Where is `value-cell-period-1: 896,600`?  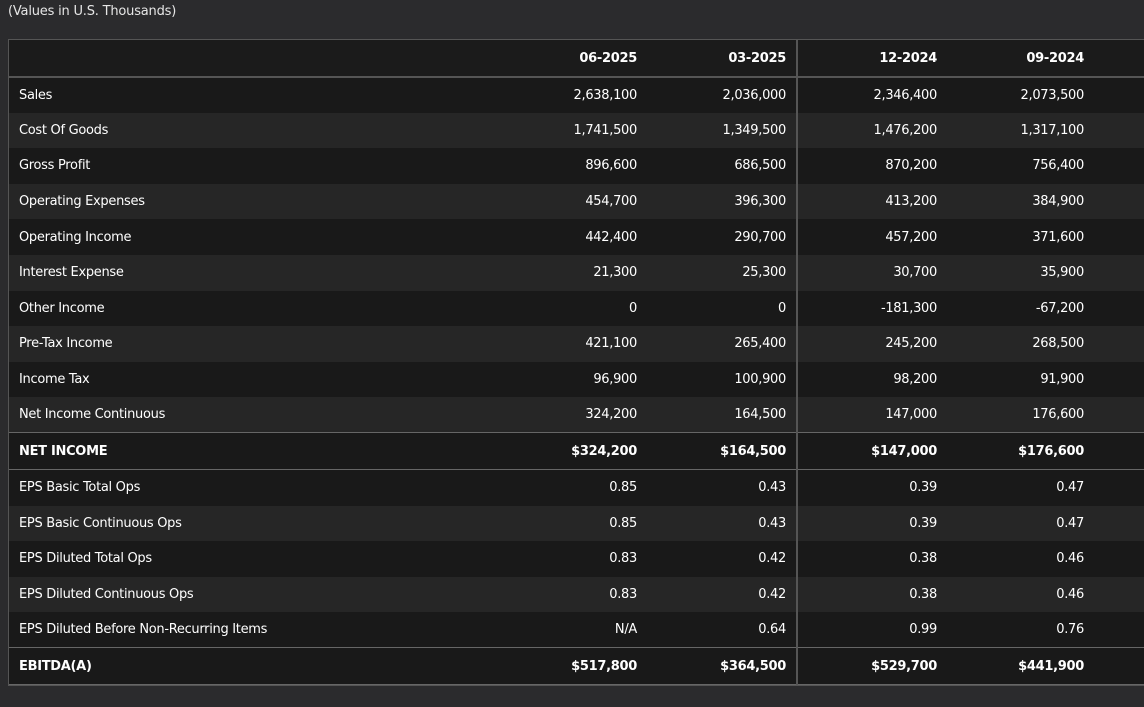
value-cell-period-1: 896,600 is located at coordinates (611, 166).